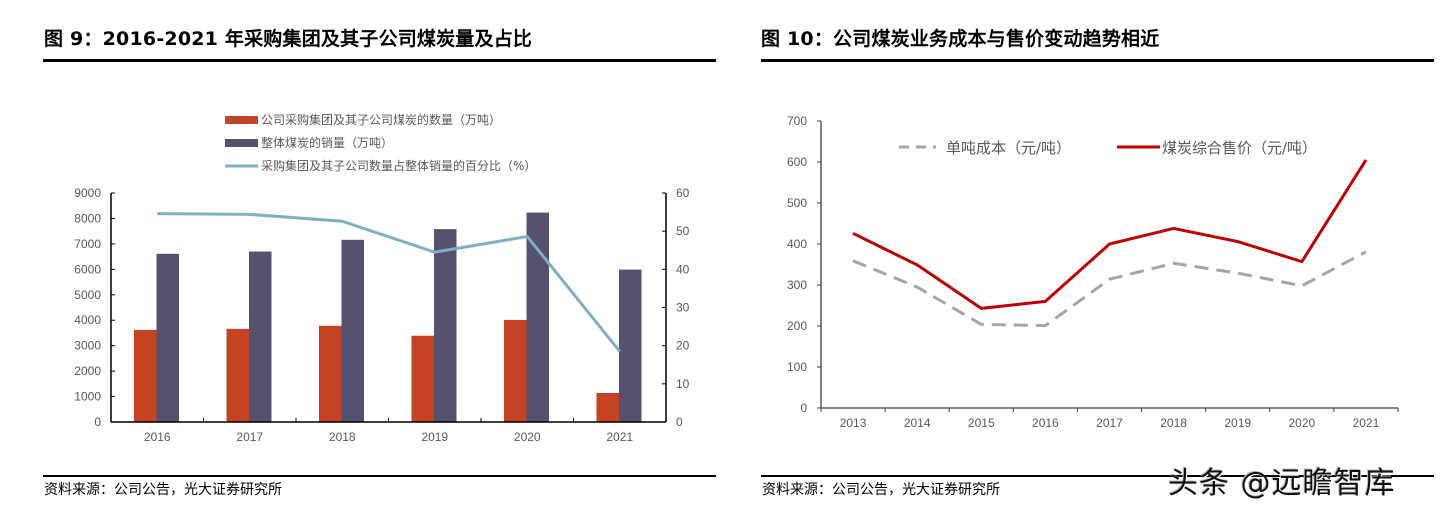 The height and width of the screenshot is (520, 1451). I want to click on right-y-tick-label: 10, so click(683, 384).